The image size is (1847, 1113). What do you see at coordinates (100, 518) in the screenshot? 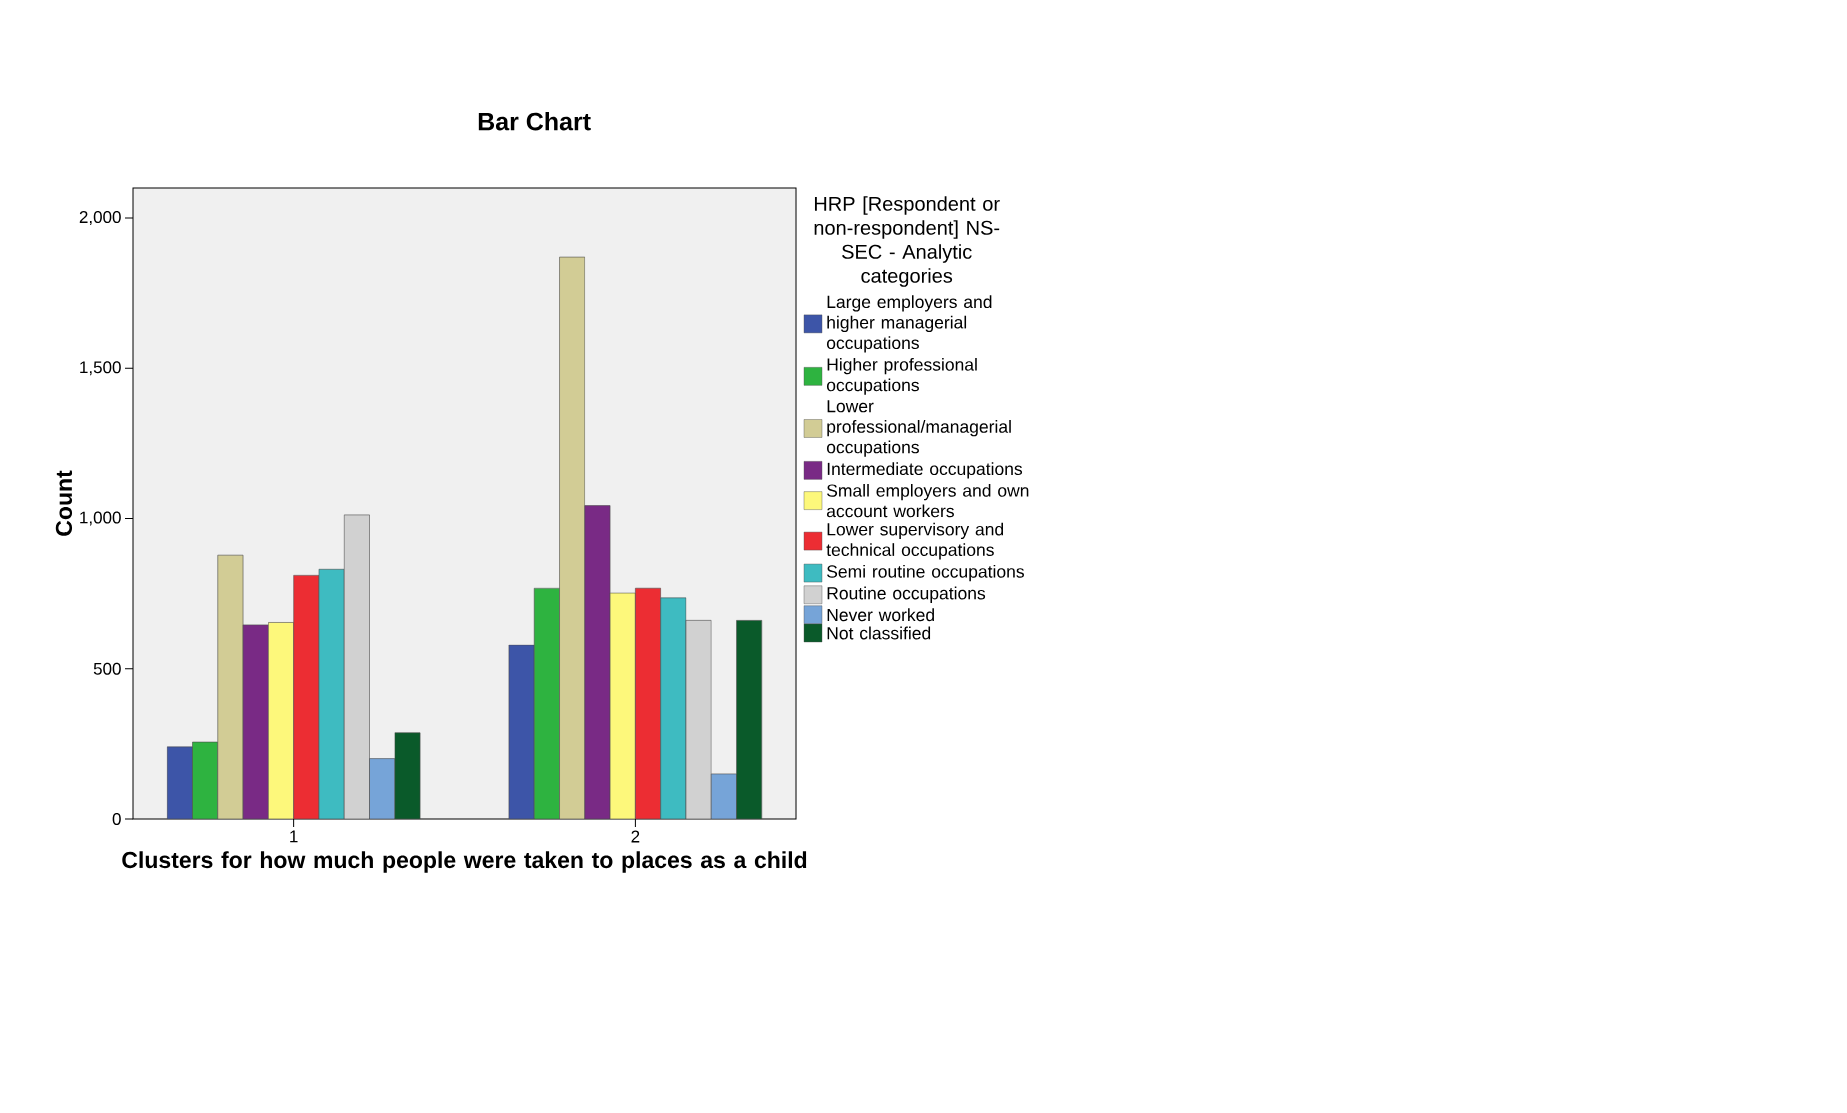
I see `y-tick-label: 1,000` at bounding box center [100, 518].